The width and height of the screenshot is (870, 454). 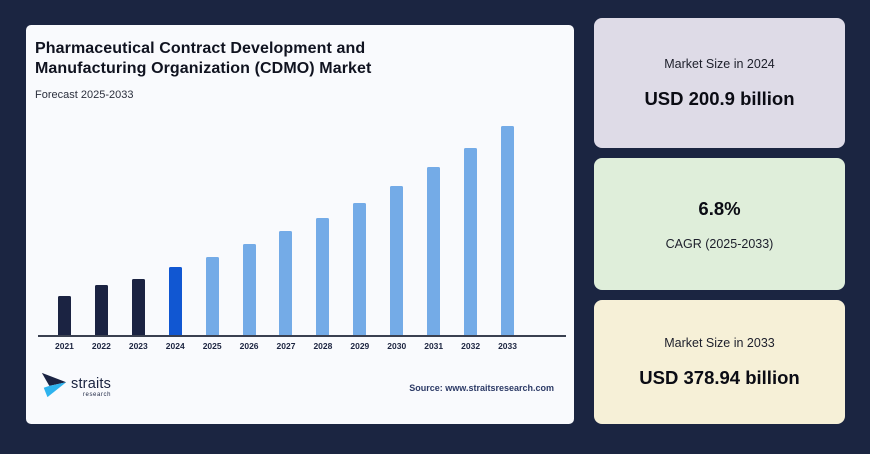 I want to click on bar-2022, so click(x=101, y=310).